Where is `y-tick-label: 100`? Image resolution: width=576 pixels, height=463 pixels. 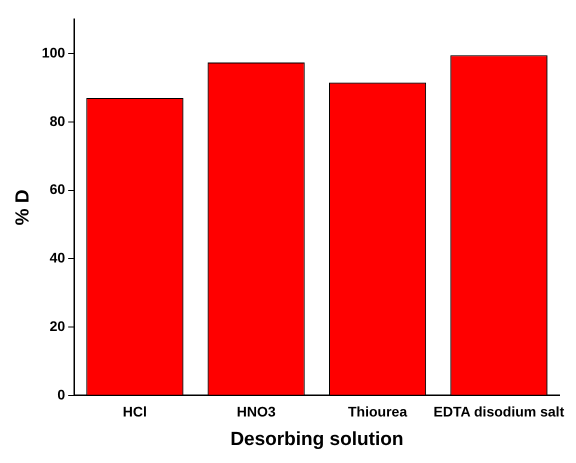
y-tick-label: 100 is located at coordinates (54, 52).